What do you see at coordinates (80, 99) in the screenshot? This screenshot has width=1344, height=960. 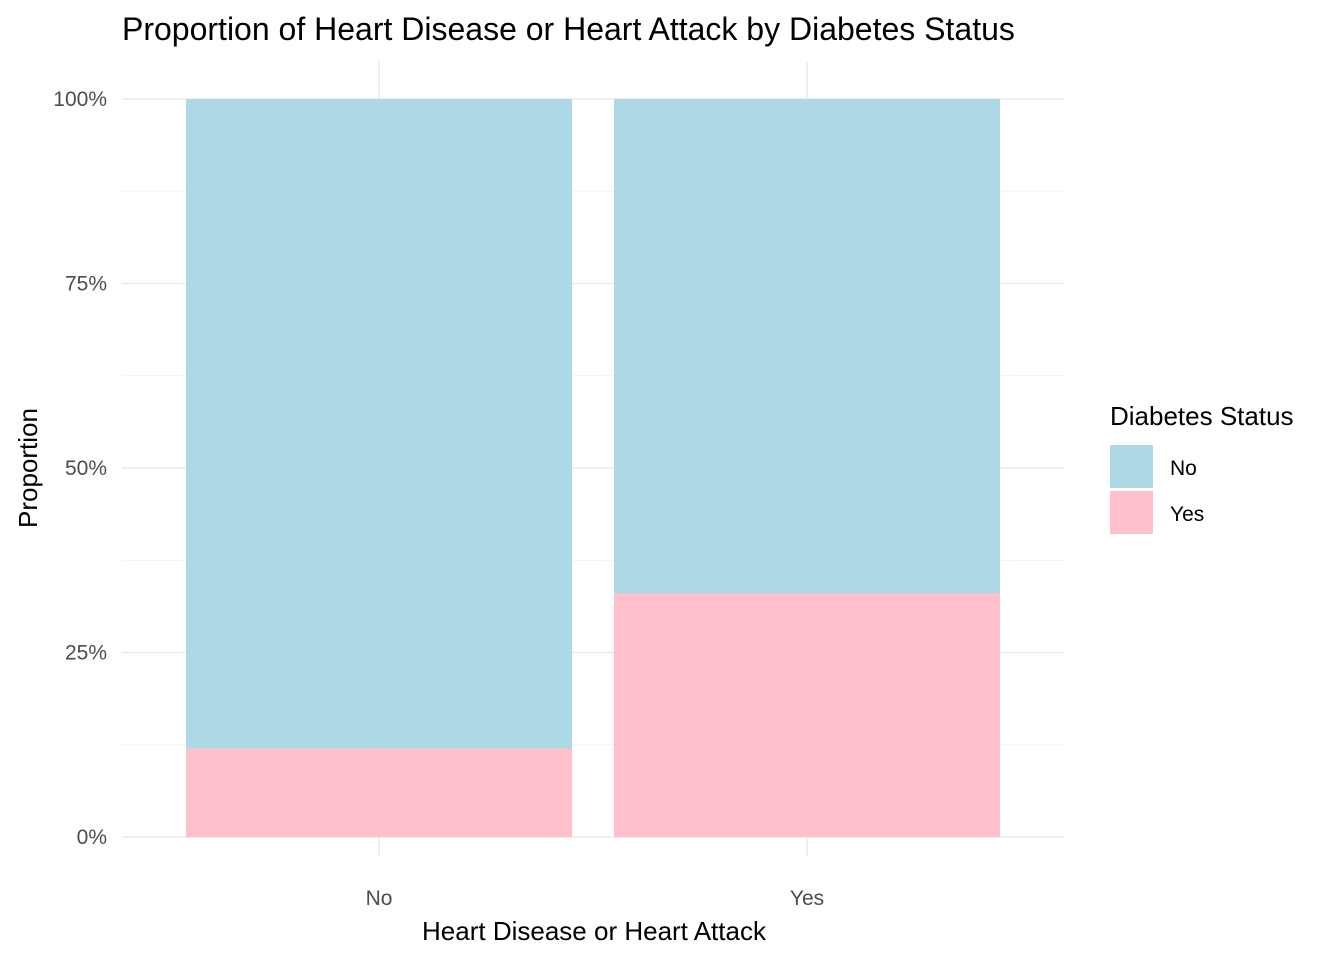 I see `y-tick-label: 100%` at bounding box center [80, 99].